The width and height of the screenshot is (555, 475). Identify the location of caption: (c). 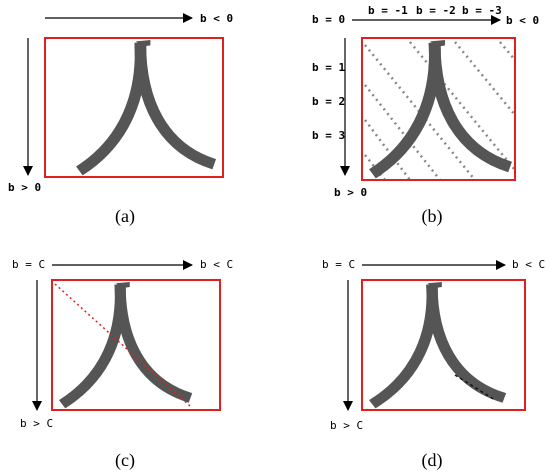
(125, 460).